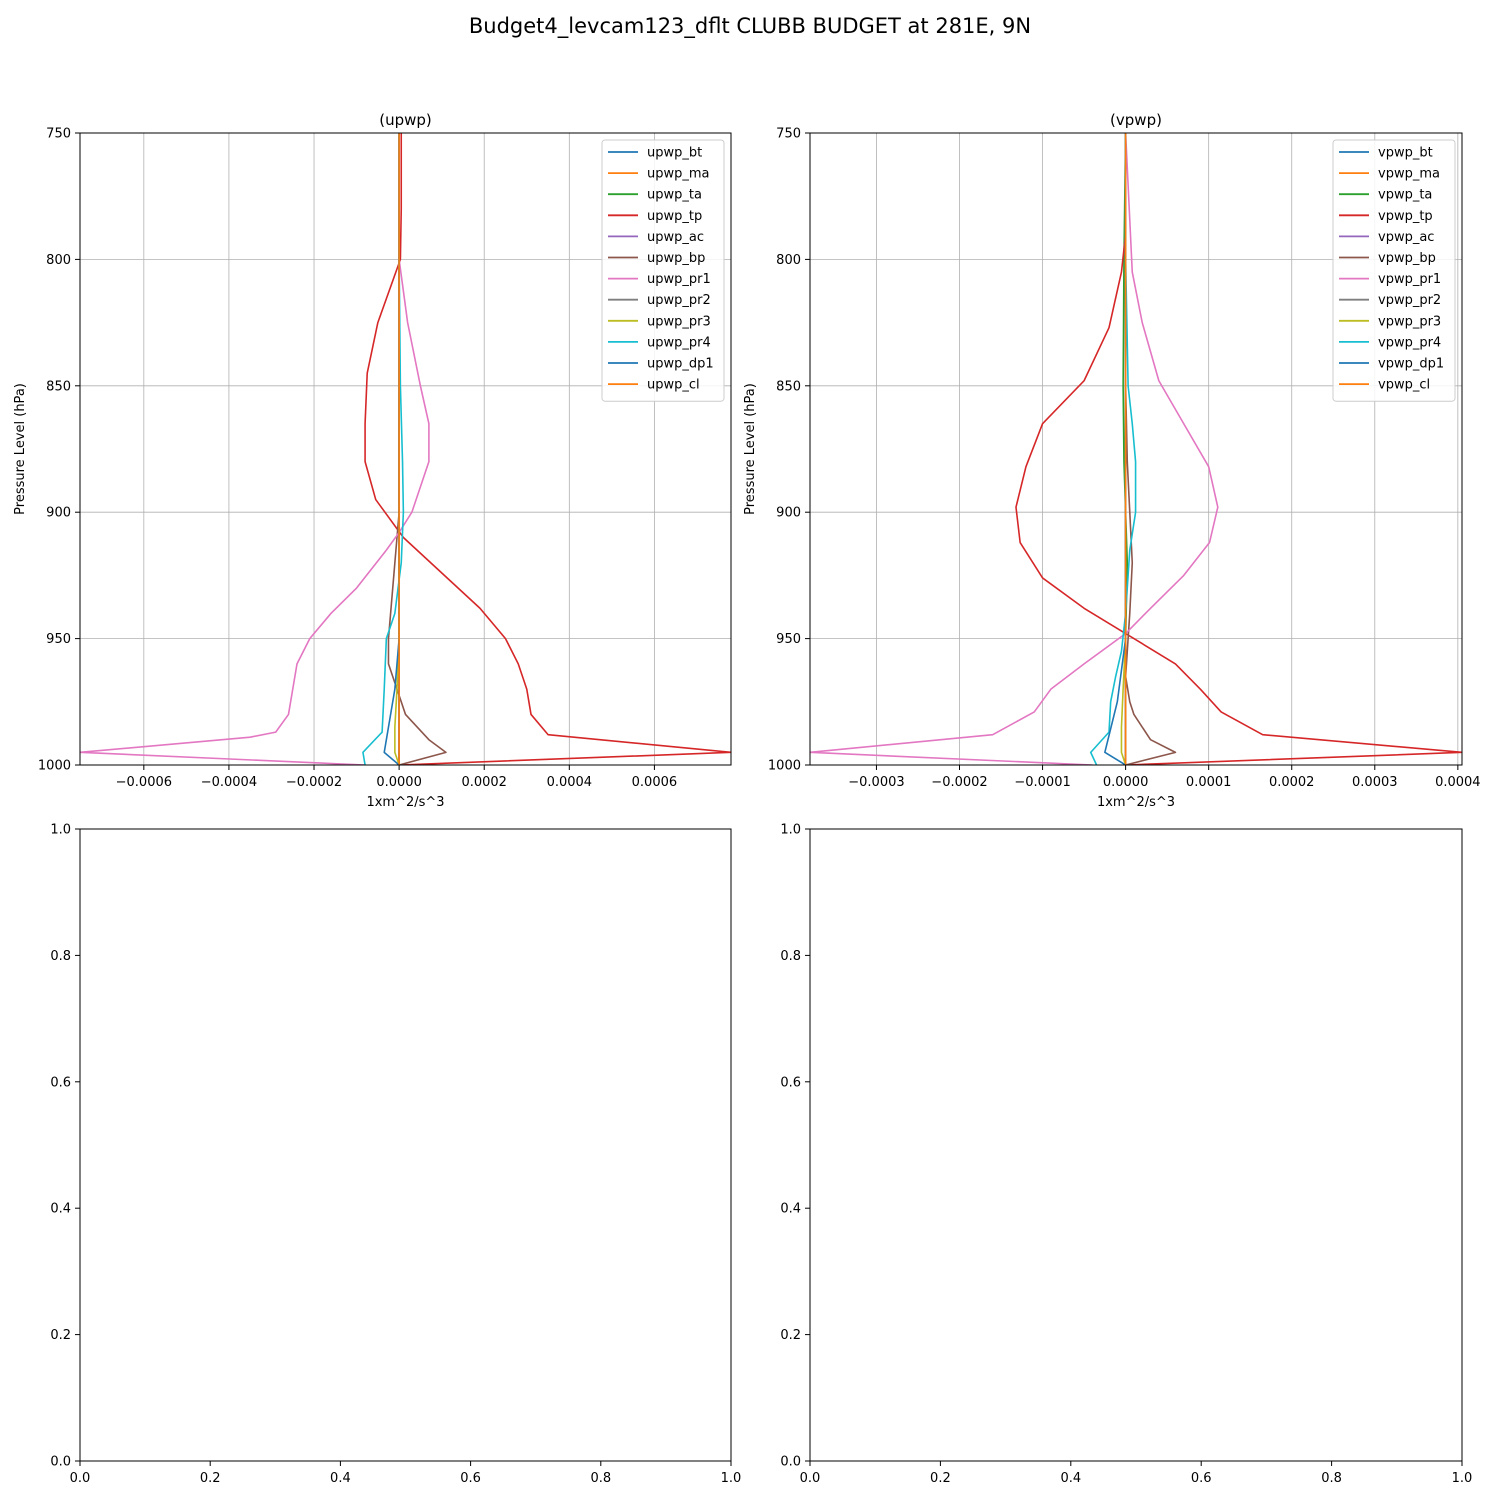  I want to click on legend-label: upwp_ta, so click(674, 195).